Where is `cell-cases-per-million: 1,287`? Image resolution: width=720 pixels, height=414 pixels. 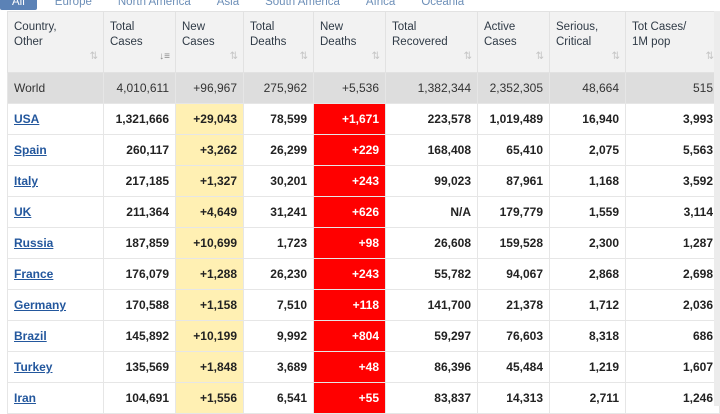
cell-cases-per-million: 1,287 is located at coordinates (672, 243).